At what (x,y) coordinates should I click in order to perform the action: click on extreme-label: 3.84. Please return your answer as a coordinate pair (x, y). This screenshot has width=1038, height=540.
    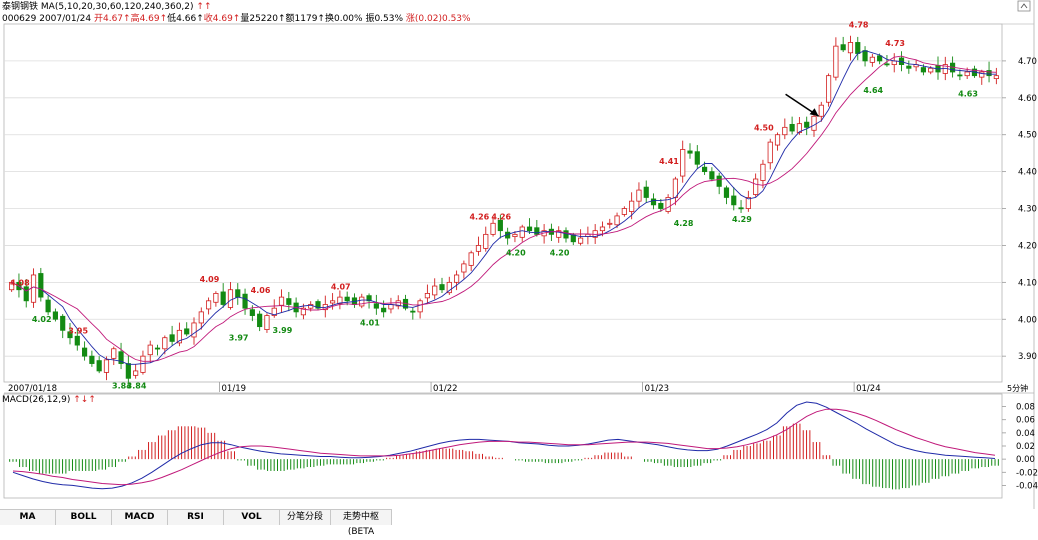
    Looking at the image, I should click on (122, 385).